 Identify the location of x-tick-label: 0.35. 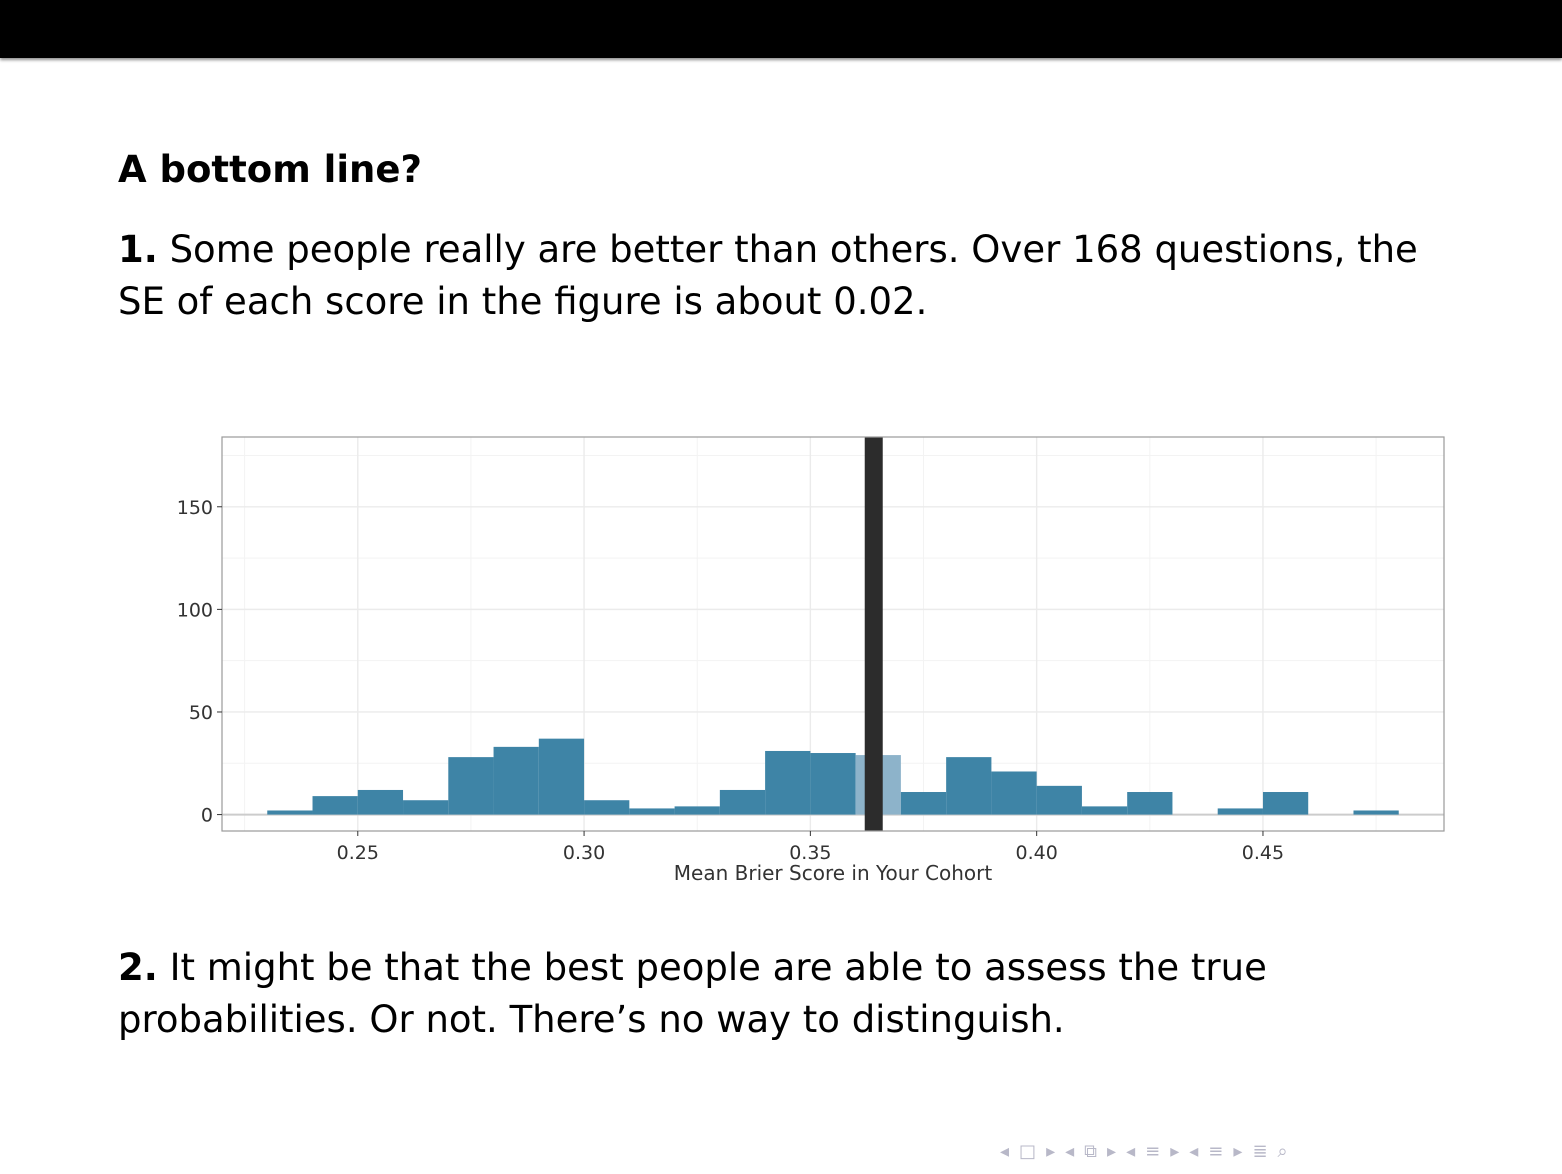
(810, 853).